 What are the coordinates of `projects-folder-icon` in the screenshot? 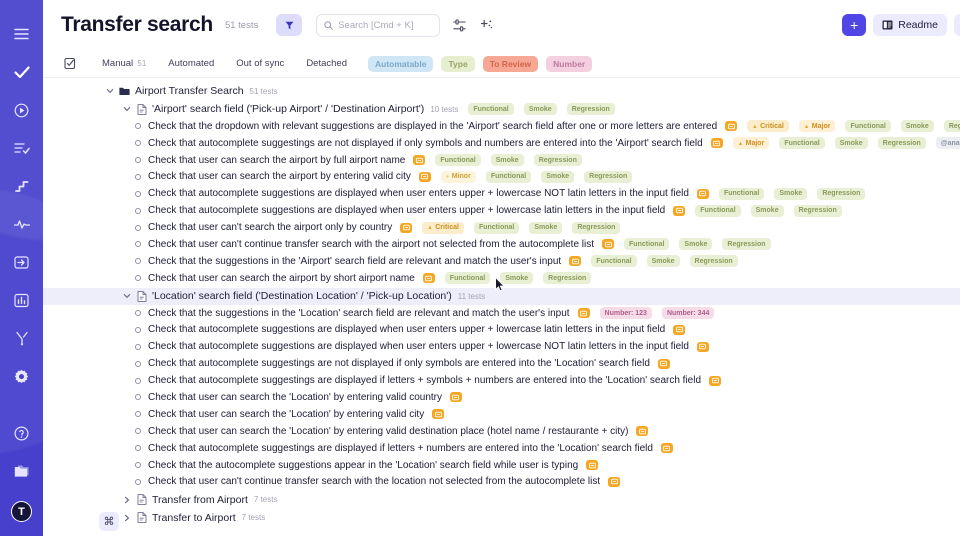 It's located at (22, 471).